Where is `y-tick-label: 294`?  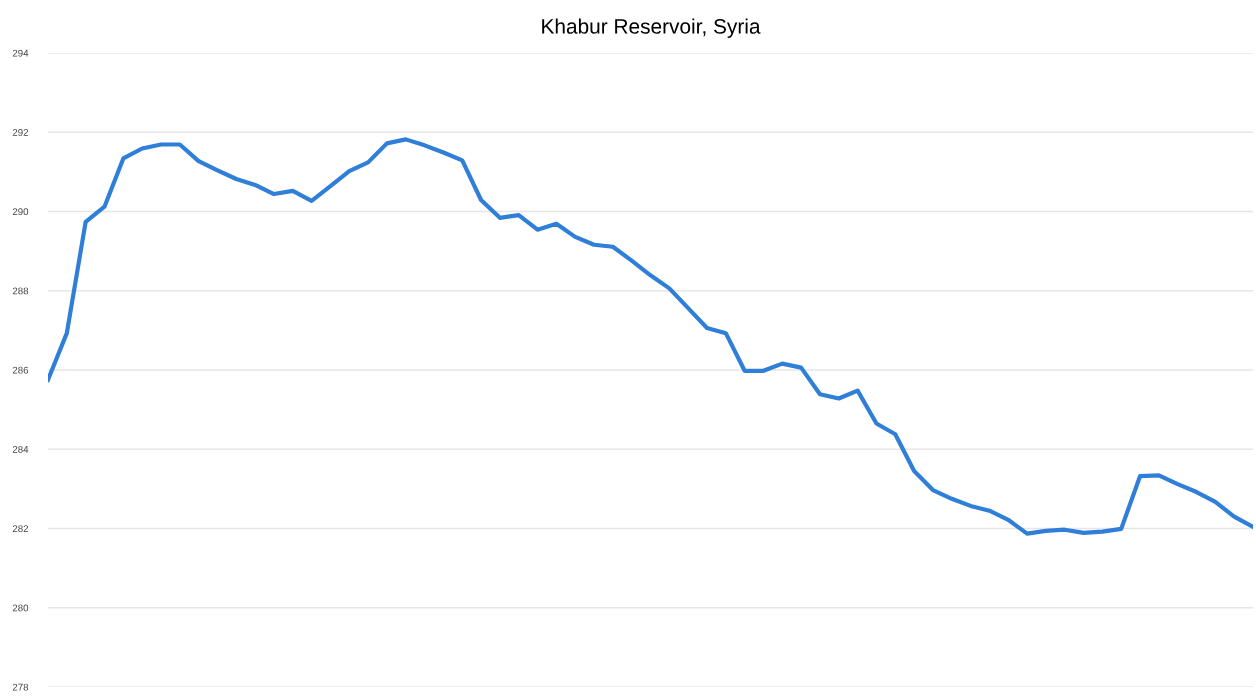
y-tick-label: 294 is located at coordinates (20, 53).